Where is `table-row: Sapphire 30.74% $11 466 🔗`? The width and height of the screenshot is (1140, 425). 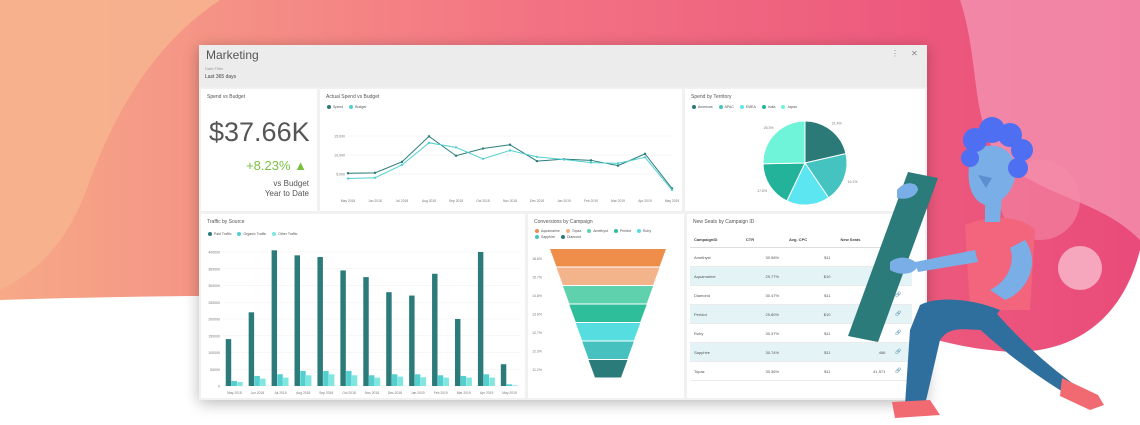 table-row: Sapphire 30.74% $11 466 🔗 is located at coordinates (801, 352).